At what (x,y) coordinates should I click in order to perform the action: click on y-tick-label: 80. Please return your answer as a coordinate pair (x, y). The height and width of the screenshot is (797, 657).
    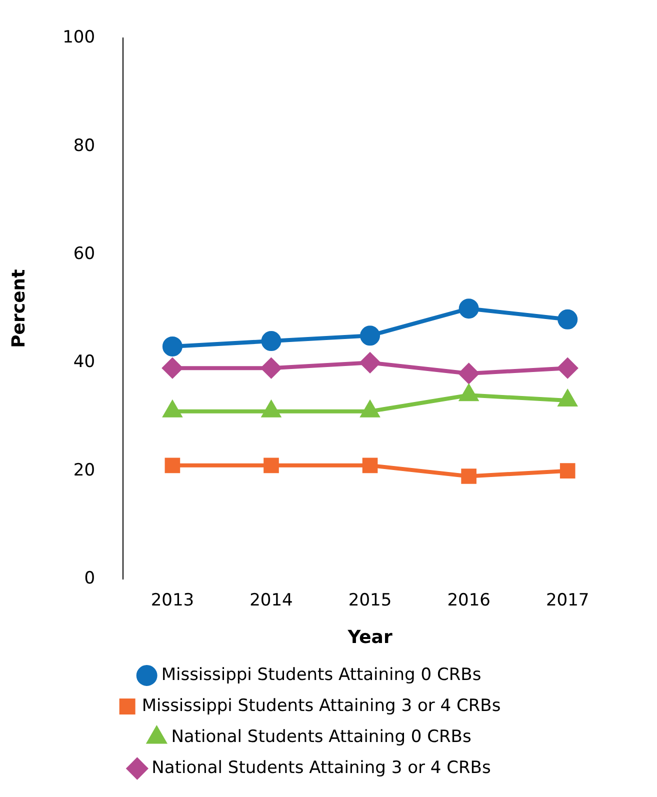
    Looking at the image, I should click on (84, 146).